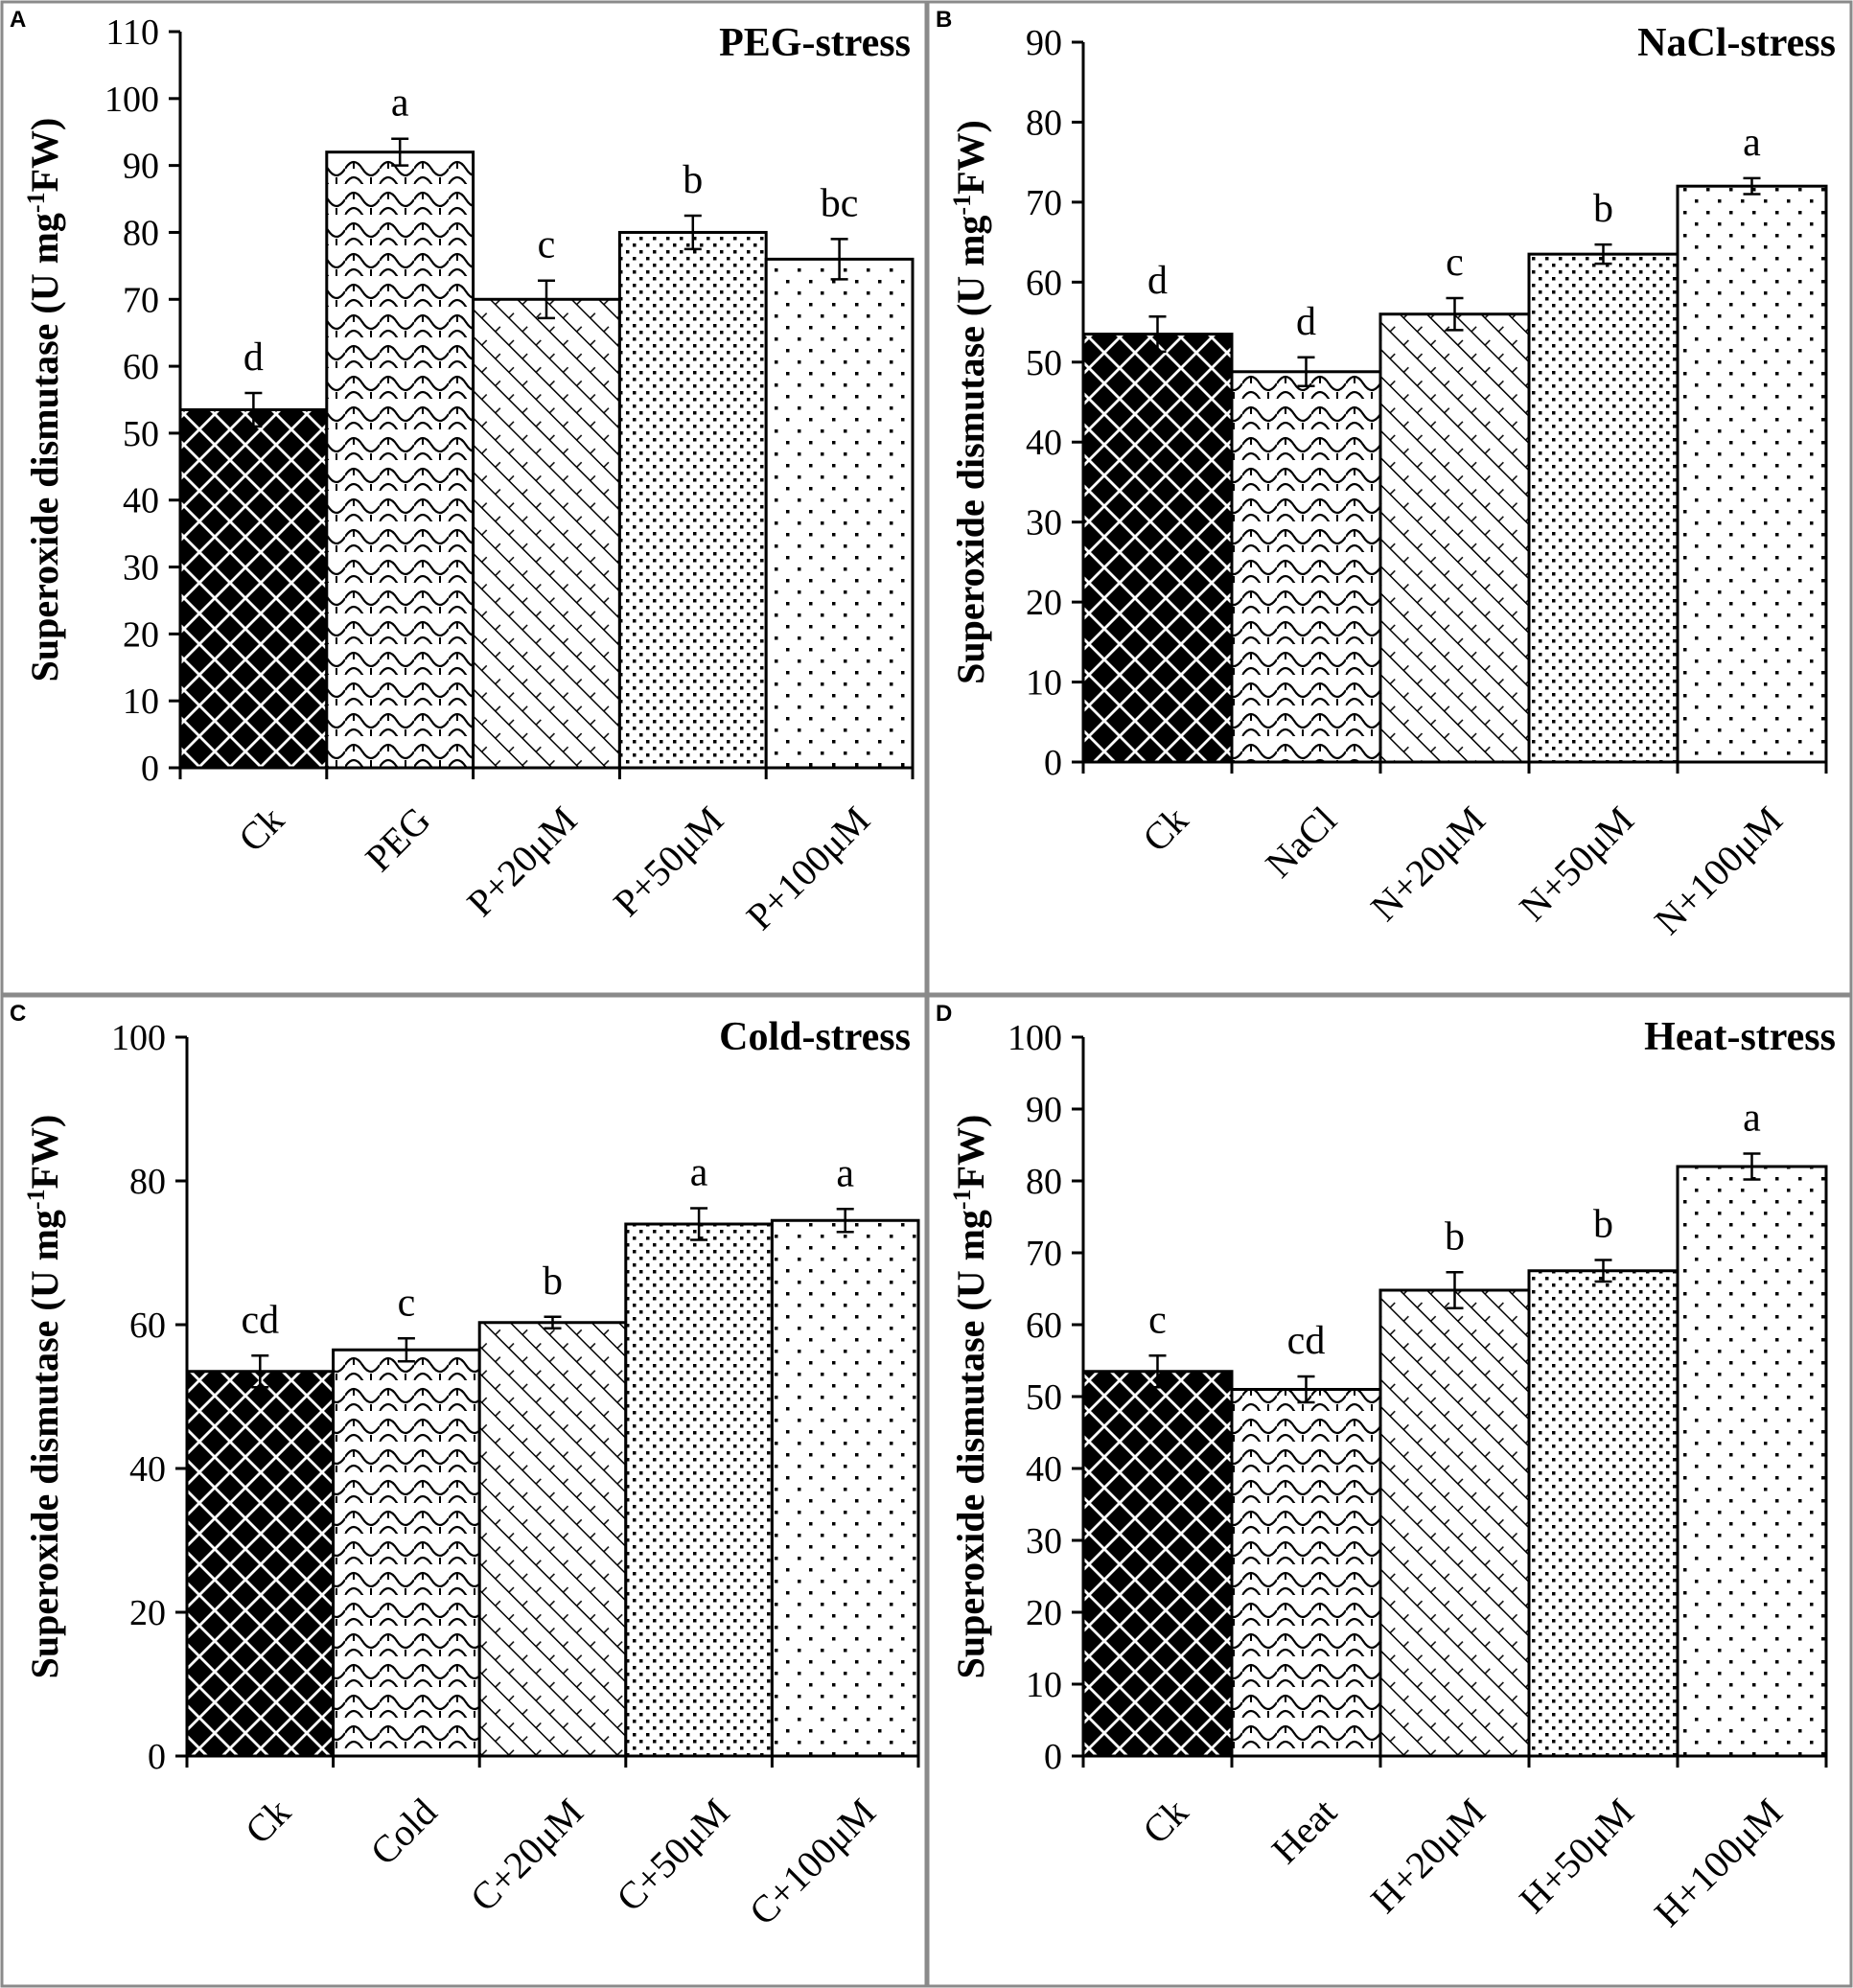 Image resolution: width=1853 pixels, height=1988 pixels. I want to click on bar-n-50-m, so click(1603, 508).